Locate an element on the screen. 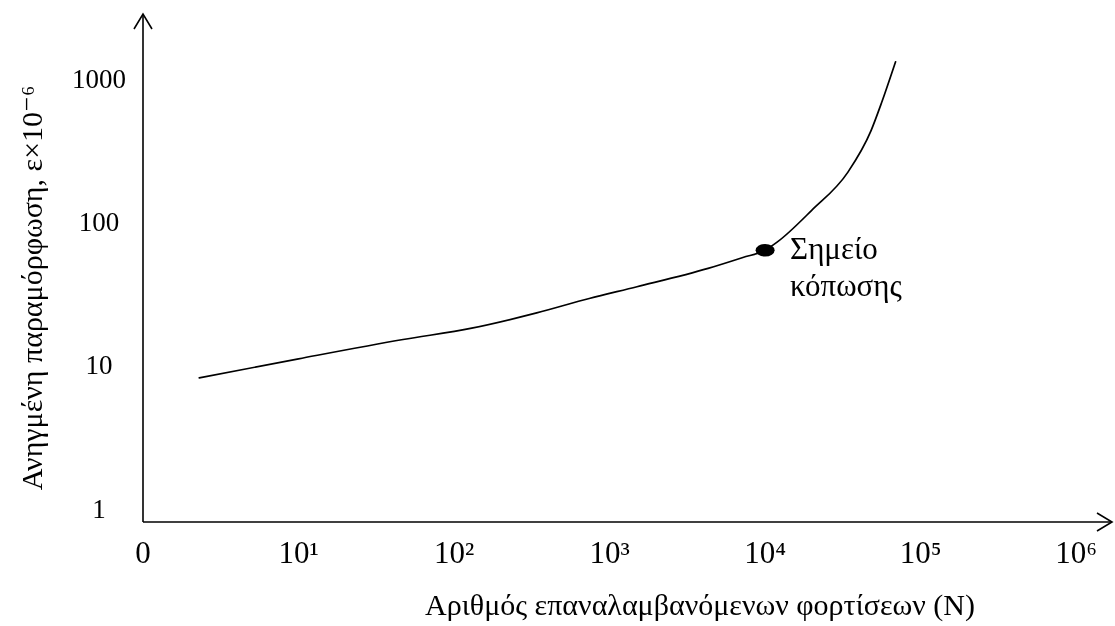  x-tick-label: 10⁴ is located at coordinates (765, 552).